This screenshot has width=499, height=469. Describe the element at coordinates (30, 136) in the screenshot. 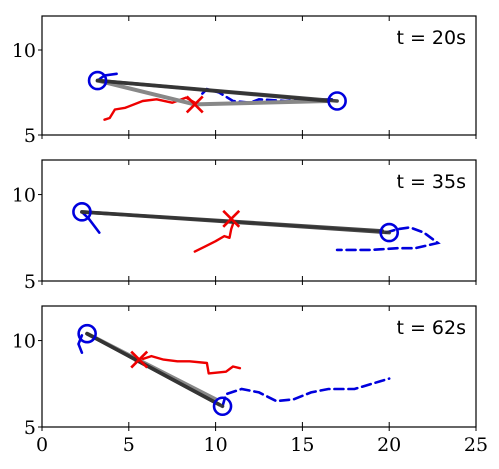

I see `panel-1-ytick-label-0: 5` at that location.